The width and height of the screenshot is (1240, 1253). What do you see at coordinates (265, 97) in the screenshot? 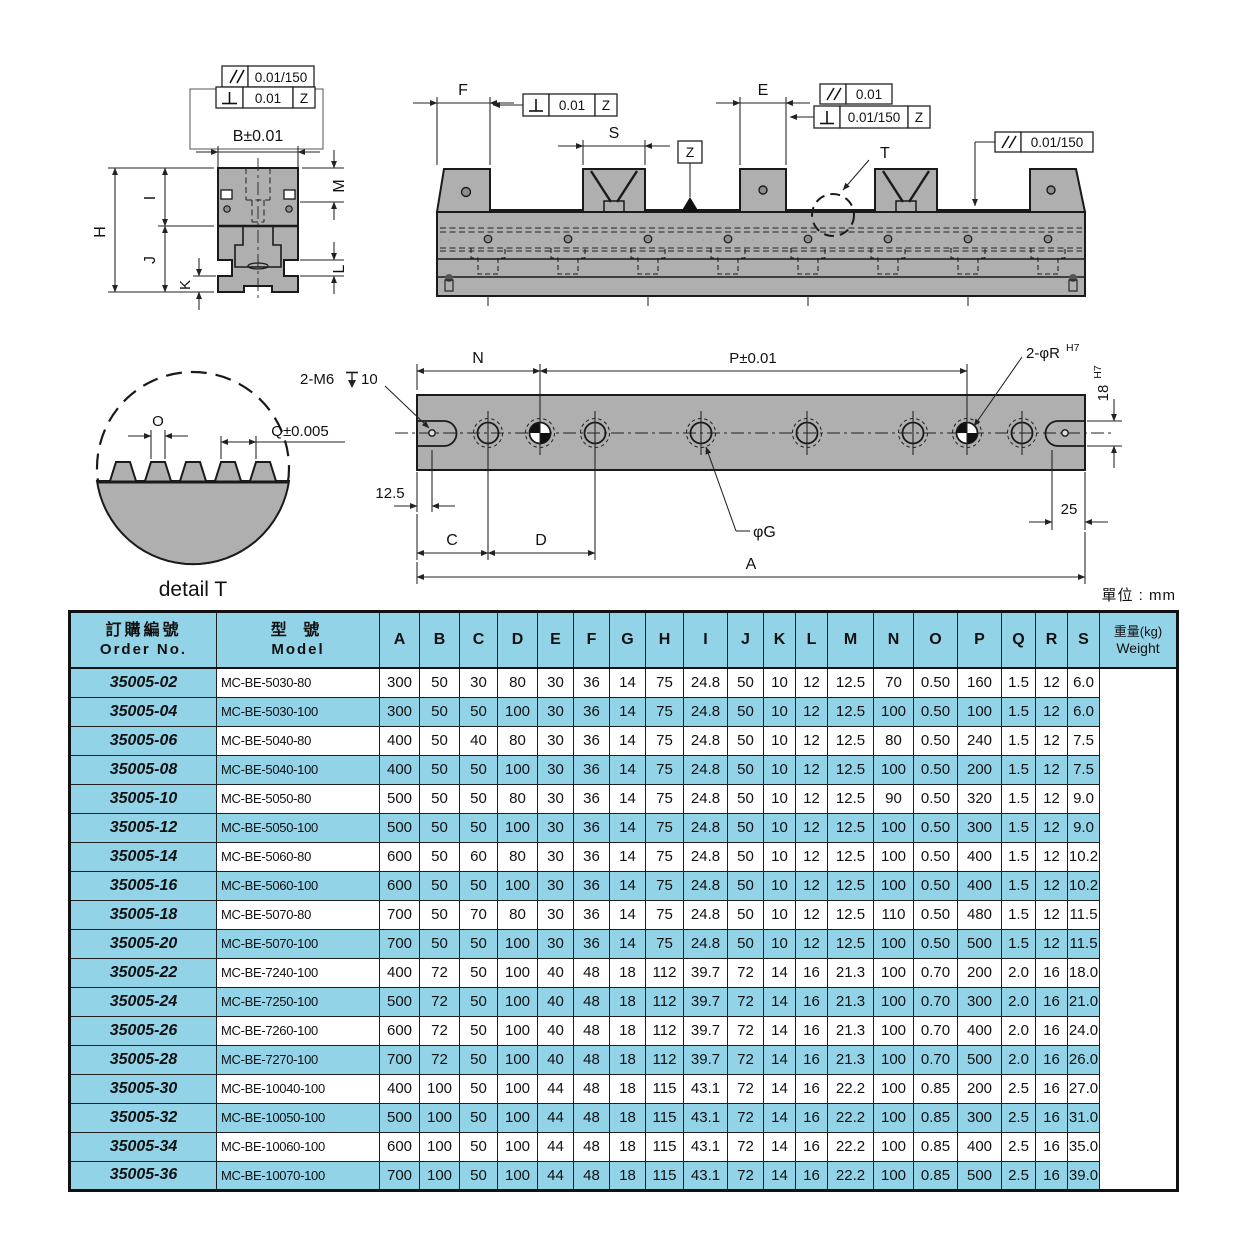
I see `fcf-perpendicularity: 0.01 Z` at bounding box center [265, 97].